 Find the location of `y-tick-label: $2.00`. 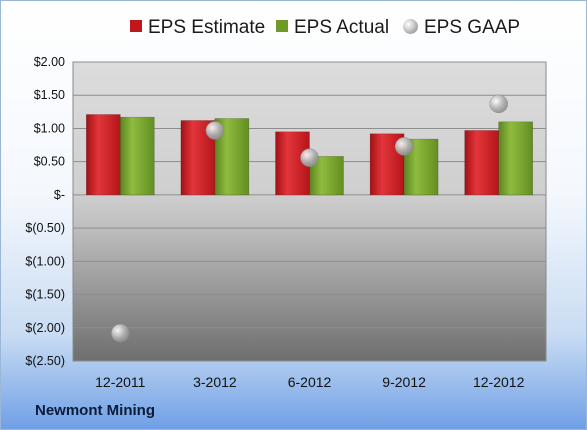

y-tick-label: $2.00 is located at coordinates (49, 62).